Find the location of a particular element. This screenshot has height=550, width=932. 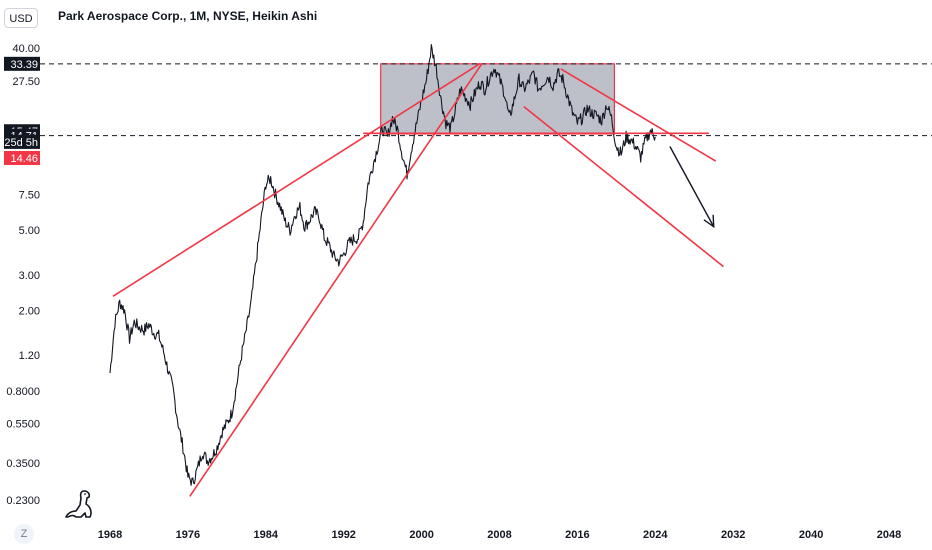

x-axis-tick-label: 2048 is located at coordinates (889, 535).